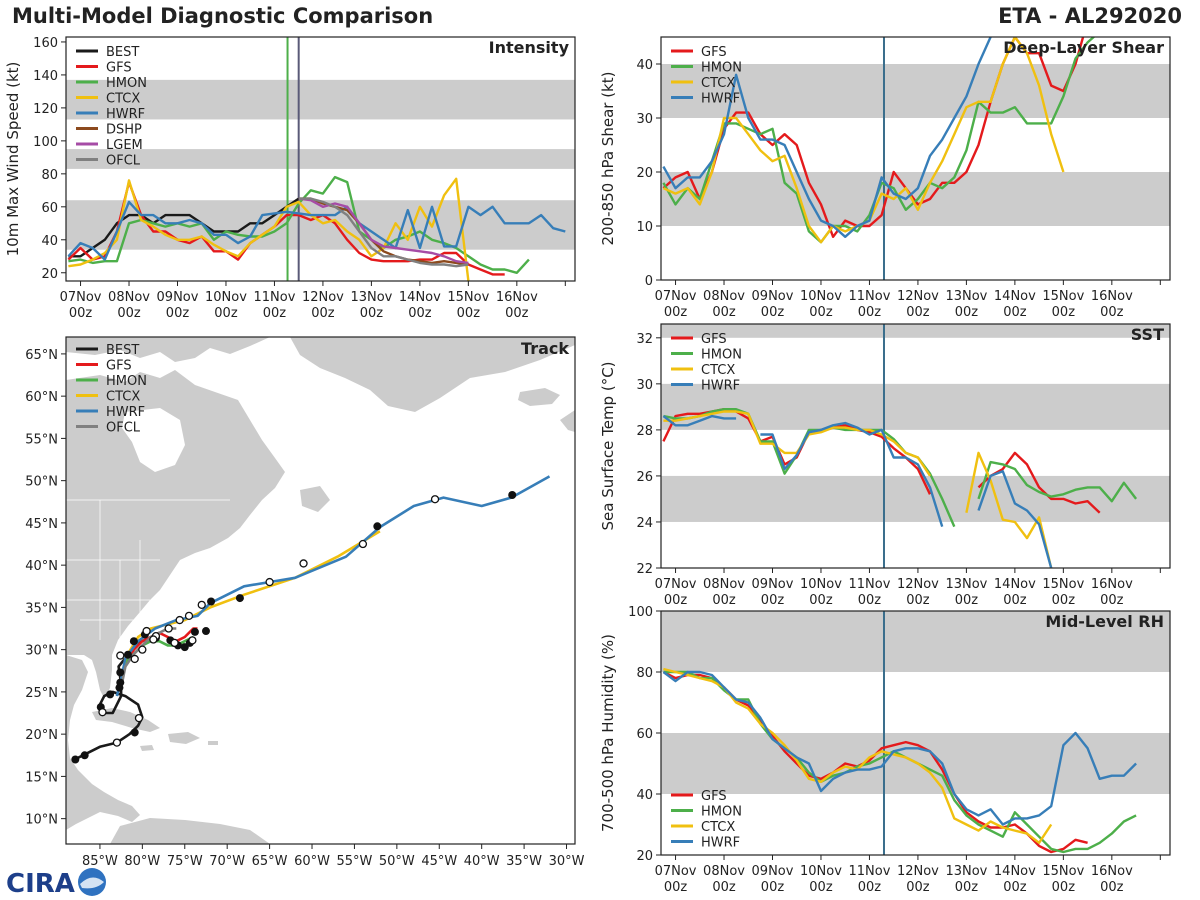 The width and height of the screenshot is (1200, 900). I want to click on sst-series-group, so click(900, 488).